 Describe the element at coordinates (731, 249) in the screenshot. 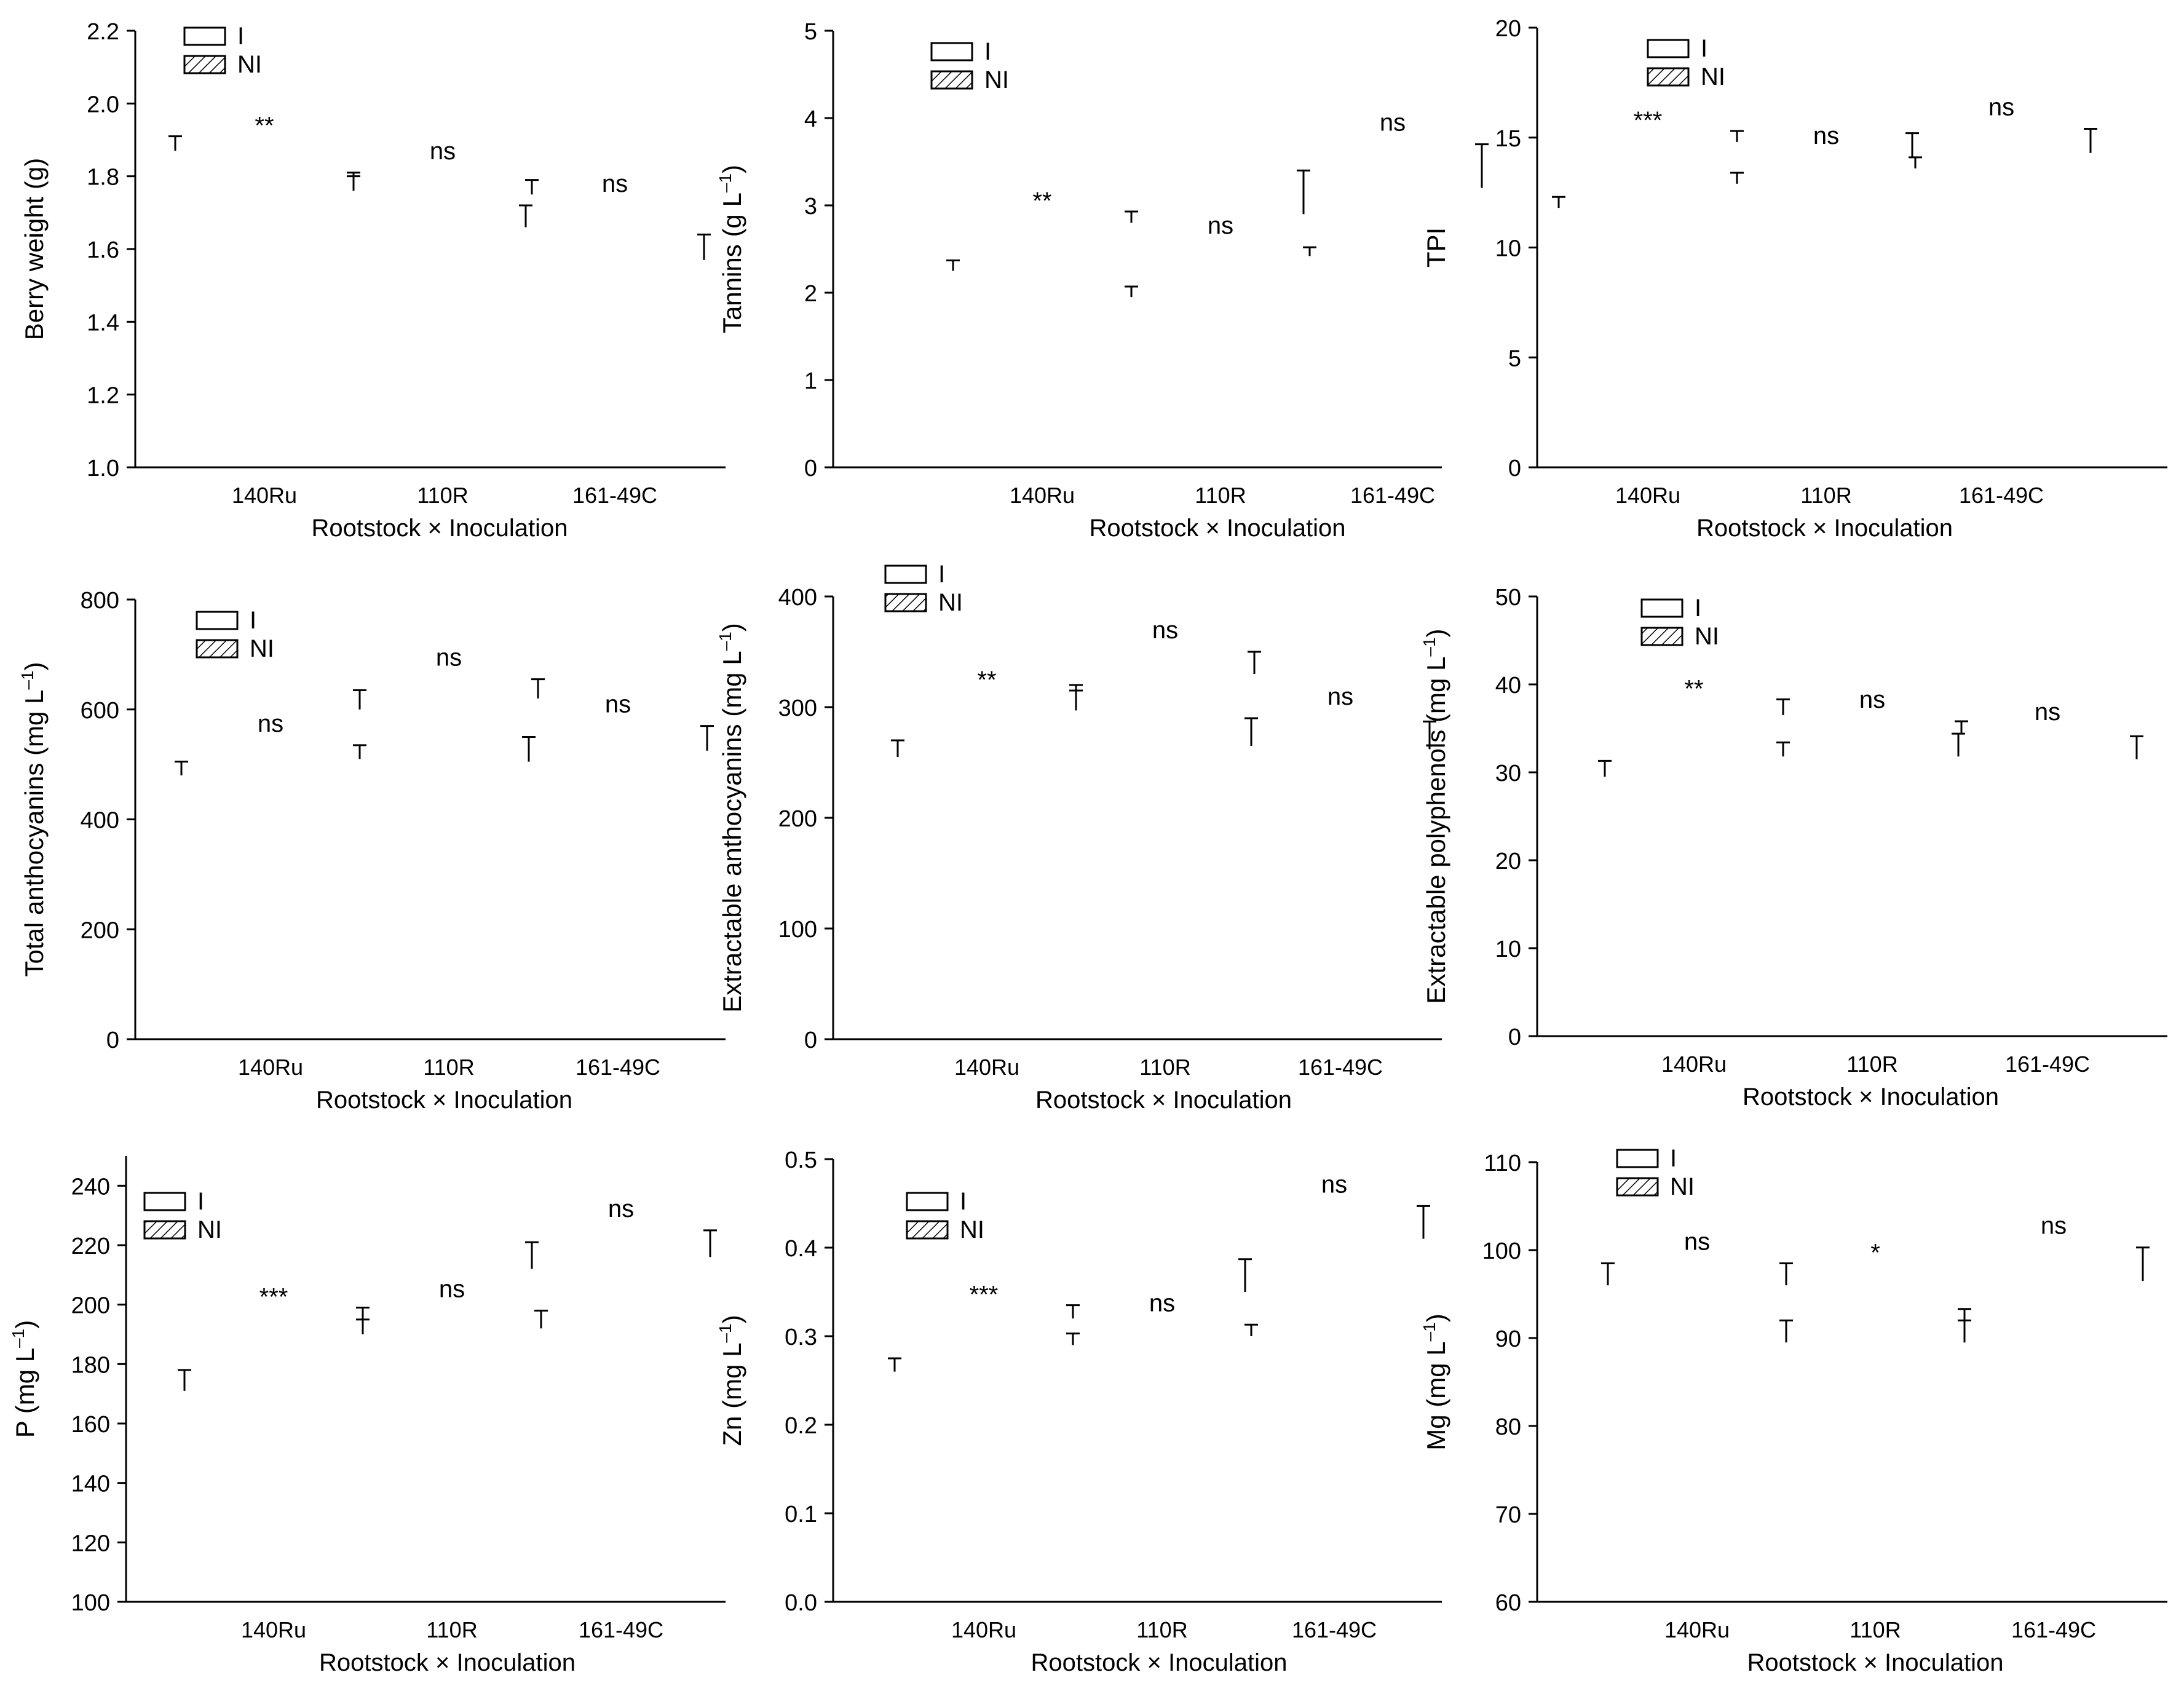

I see `tannins-y-axis-label: Tannins (g L–1)` at that location.